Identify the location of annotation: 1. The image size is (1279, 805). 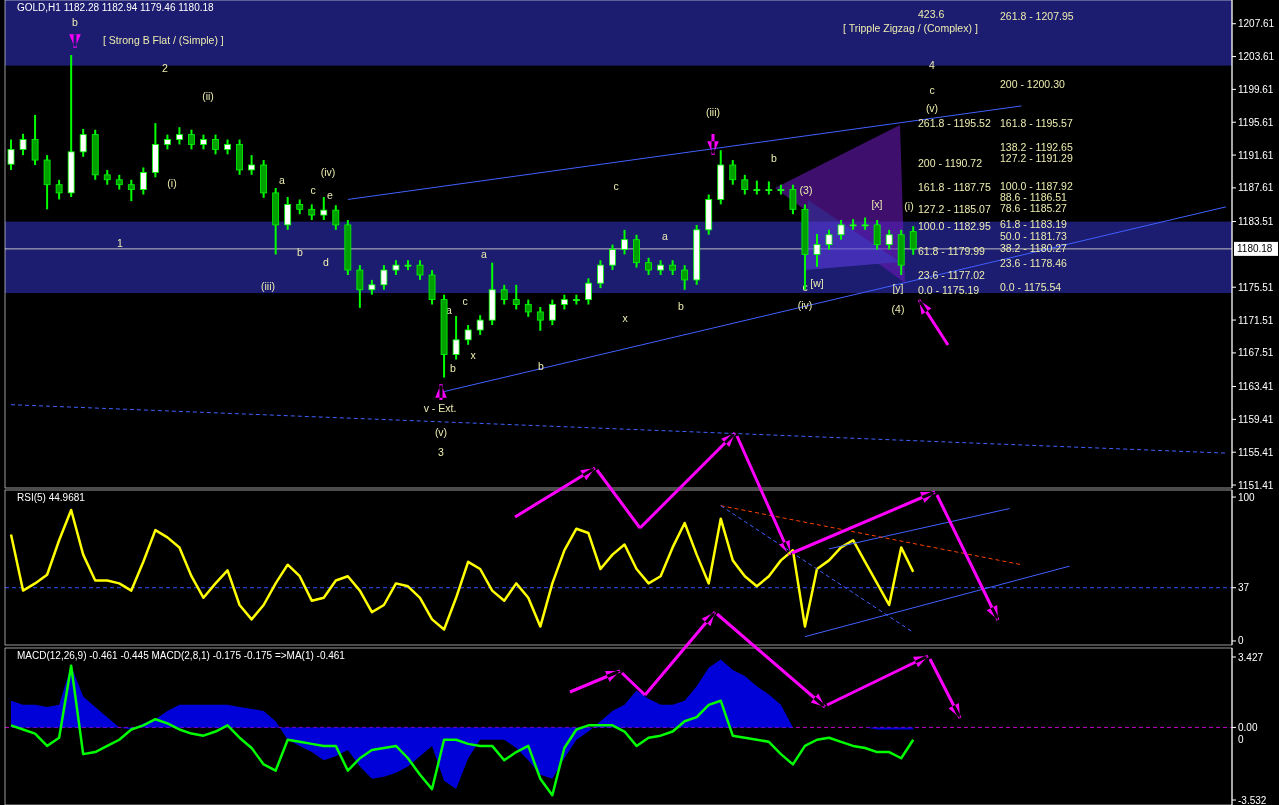
(120, 242).